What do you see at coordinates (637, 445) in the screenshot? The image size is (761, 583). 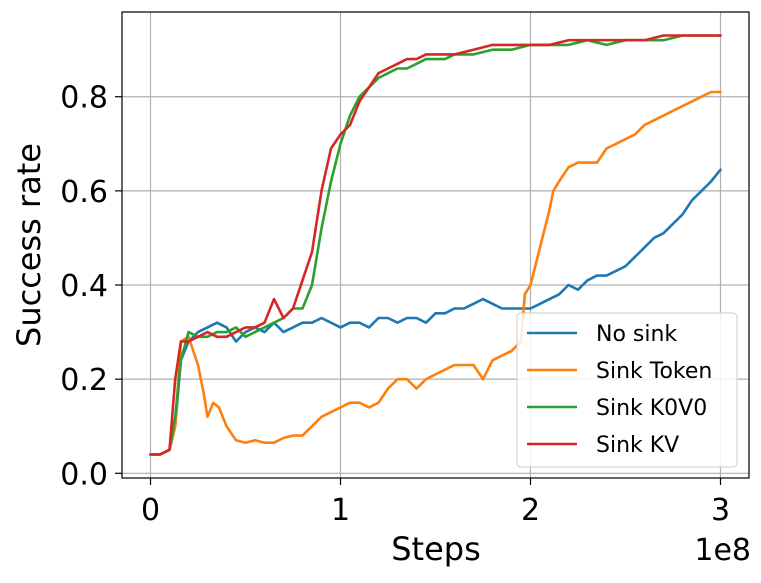 I see `legend-label-3: Sink KV` at bounding box center [637, 445].